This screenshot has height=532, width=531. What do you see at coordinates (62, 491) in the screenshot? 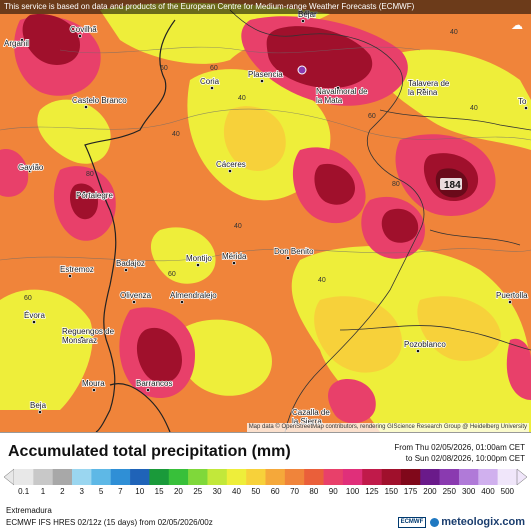
I see `scale-tick-label: 2` at bounding box center [62, 491].